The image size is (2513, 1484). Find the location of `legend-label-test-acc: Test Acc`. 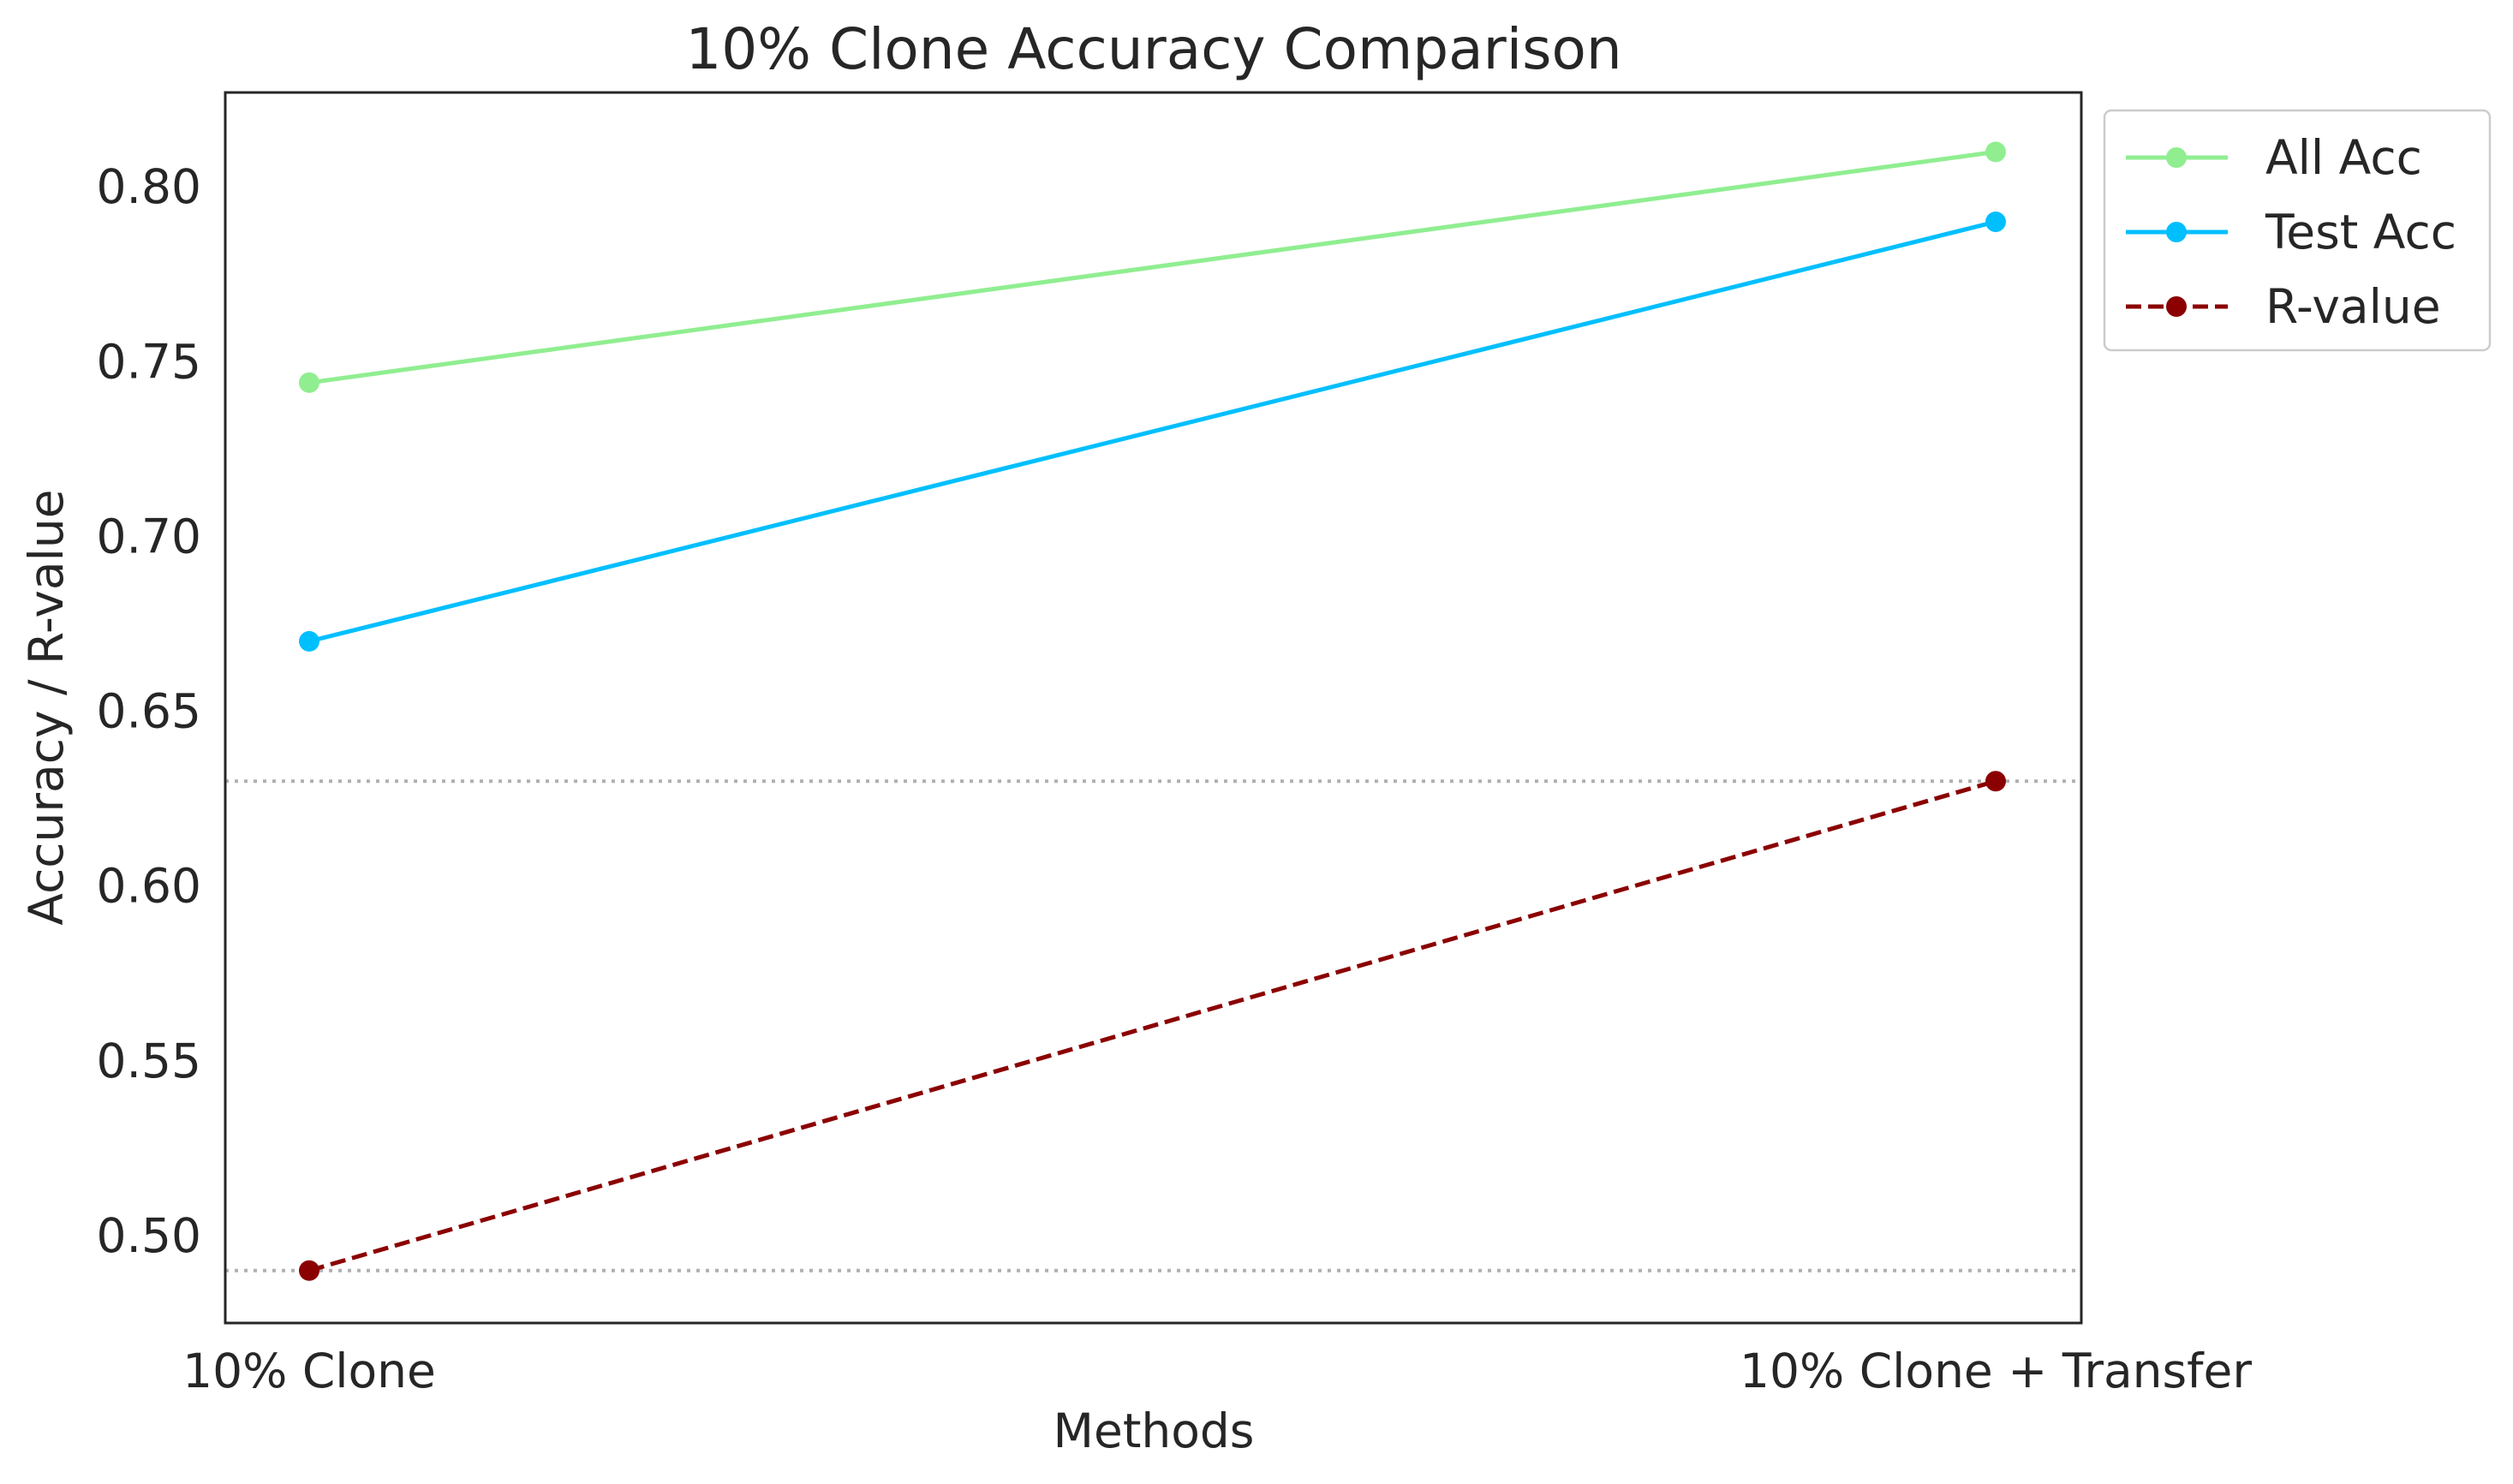

legend-label-test-acc: Test Acc is located at coordinates (2360, 232).